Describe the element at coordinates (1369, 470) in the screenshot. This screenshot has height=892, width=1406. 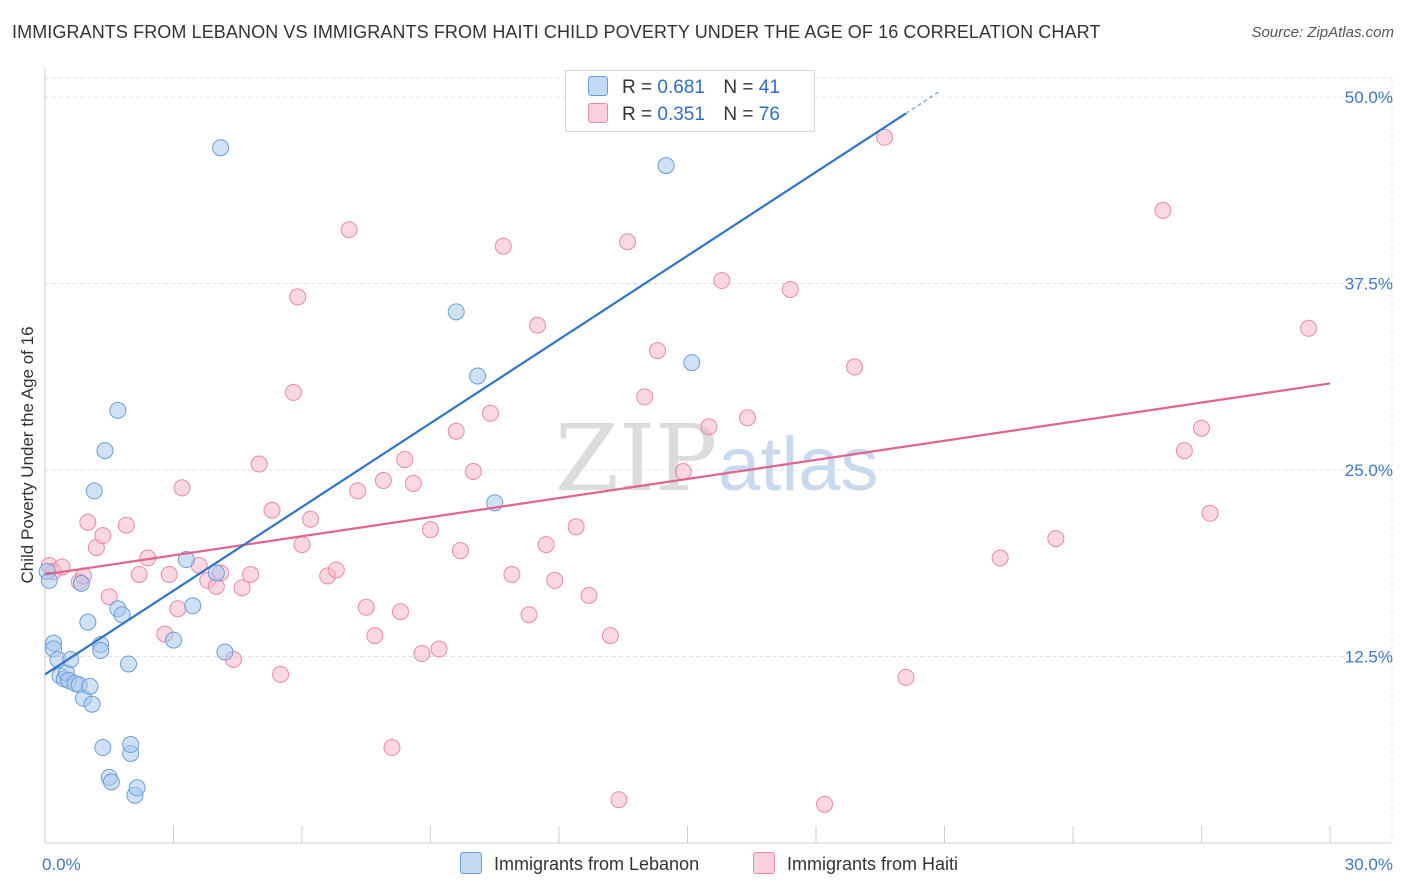
I see `y-tick-label: 25.0%` at that location.